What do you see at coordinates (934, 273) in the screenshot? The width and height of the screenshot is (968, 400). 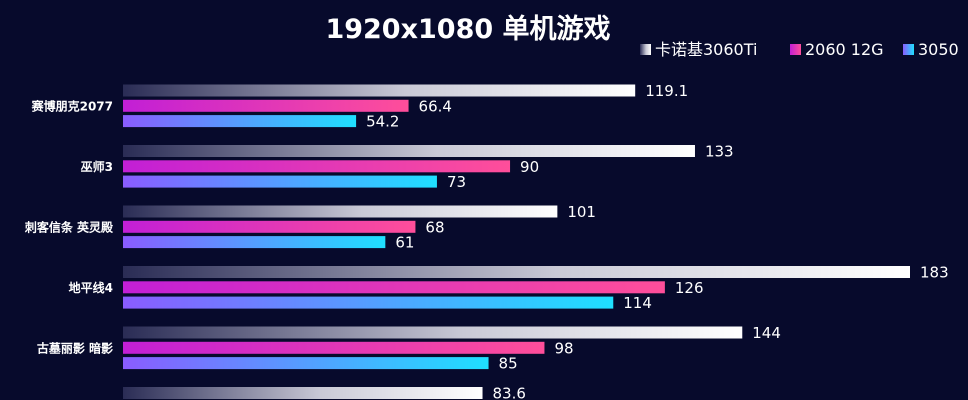 I see `data-label: 183` at bounding box center [934, 273].